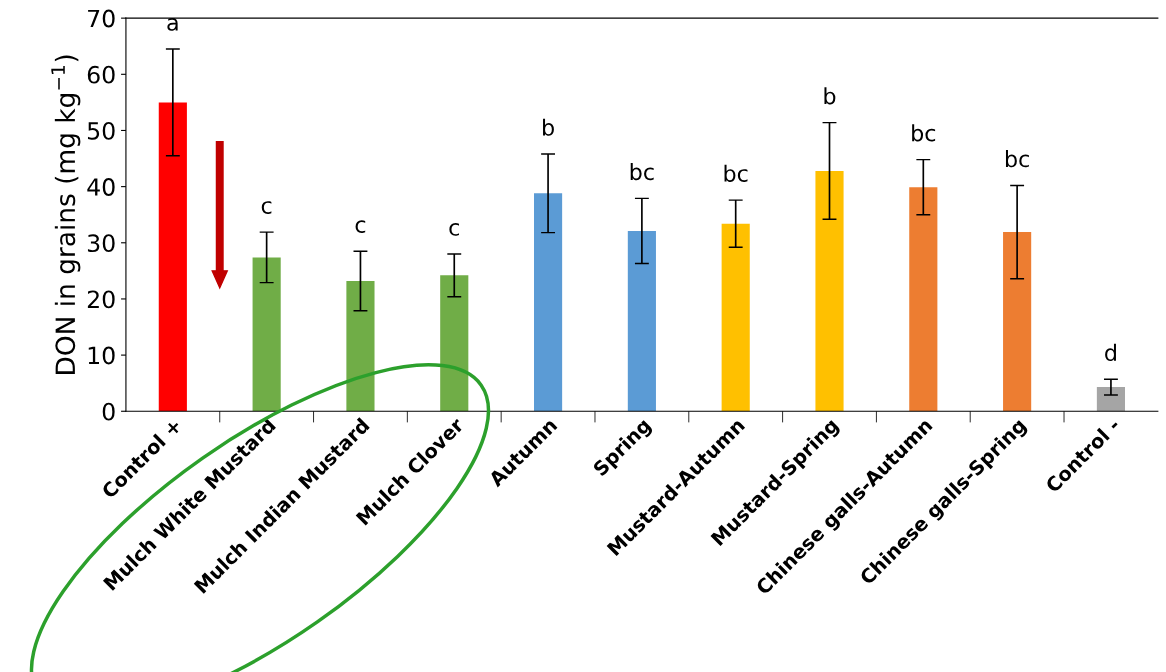 The width and height of the screenshot is (1166, 672). I want to click on y-tick-label: 60, so click(101, 74).